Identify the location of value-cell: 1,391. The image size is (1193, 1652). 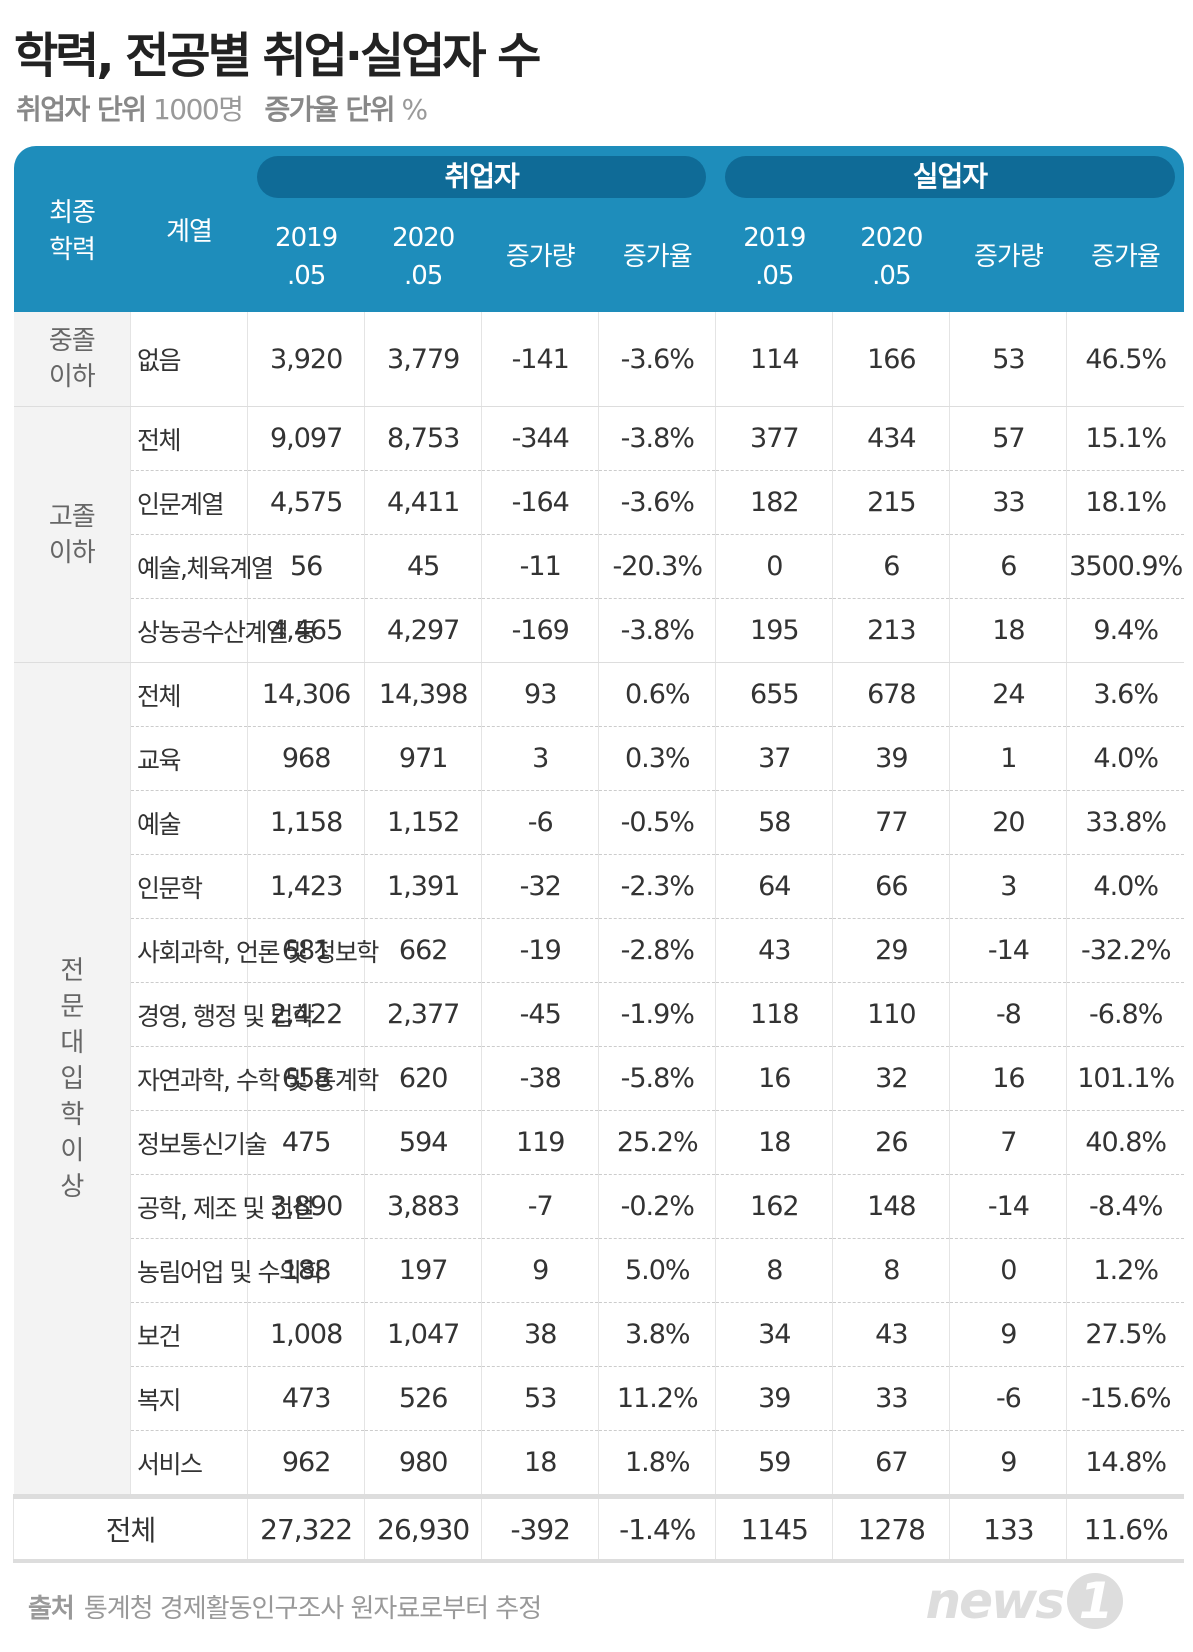
(423, 886).